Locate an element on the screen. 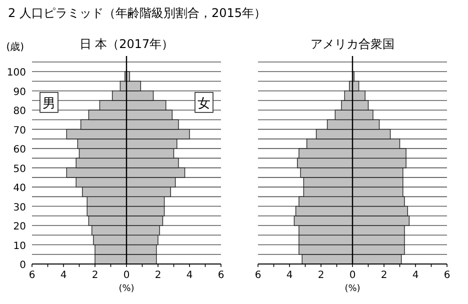 This screenshot has width=468, height=304. y-tick-label: 50 is located at coordinates (19, 169).